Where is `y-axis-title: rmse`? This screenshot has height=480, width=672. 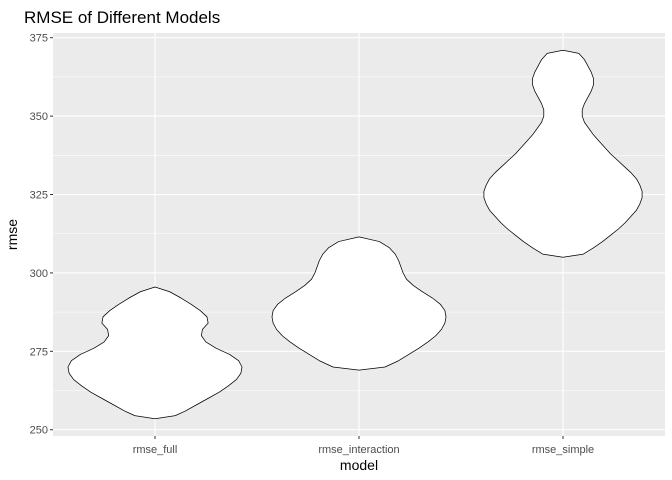 y-axis-title: rmse is located at coordinates (12, 234).